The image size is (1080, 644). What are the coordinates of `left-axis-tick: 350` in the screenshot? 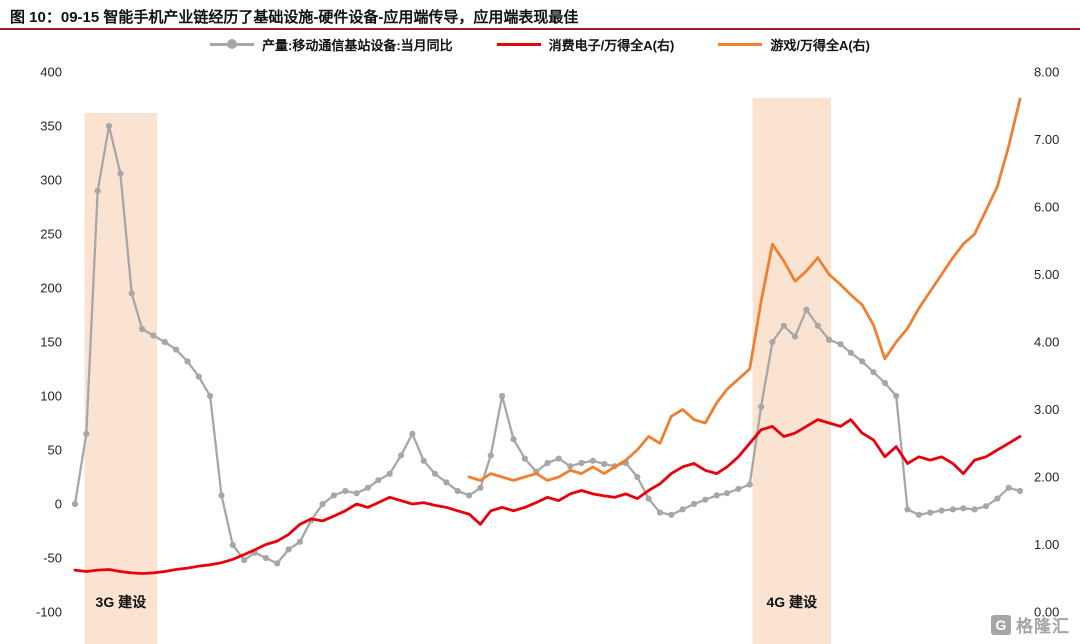 It's located at (51, 126).